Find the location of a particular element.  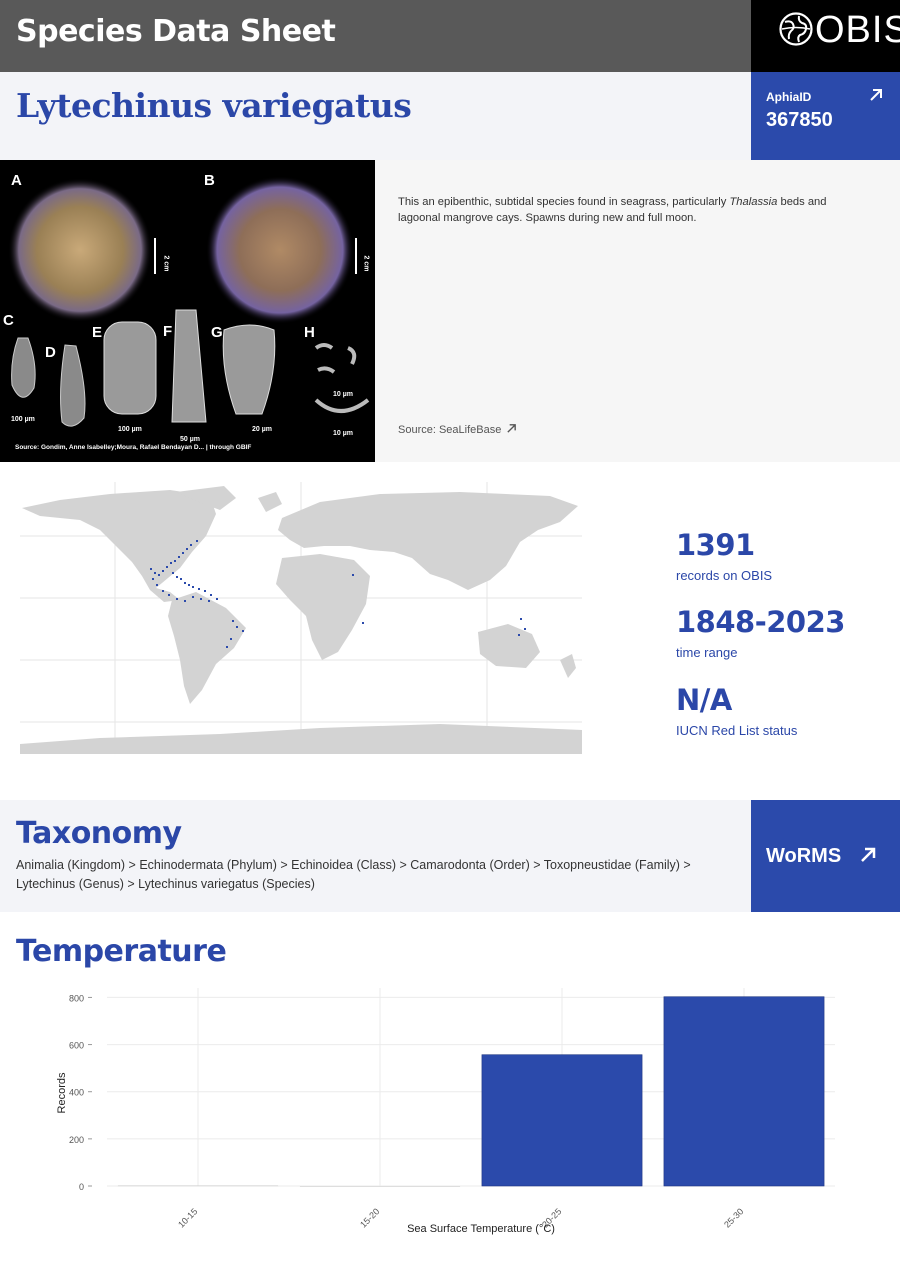

records-label: records on OBIS is located at coordinates (724, 575).